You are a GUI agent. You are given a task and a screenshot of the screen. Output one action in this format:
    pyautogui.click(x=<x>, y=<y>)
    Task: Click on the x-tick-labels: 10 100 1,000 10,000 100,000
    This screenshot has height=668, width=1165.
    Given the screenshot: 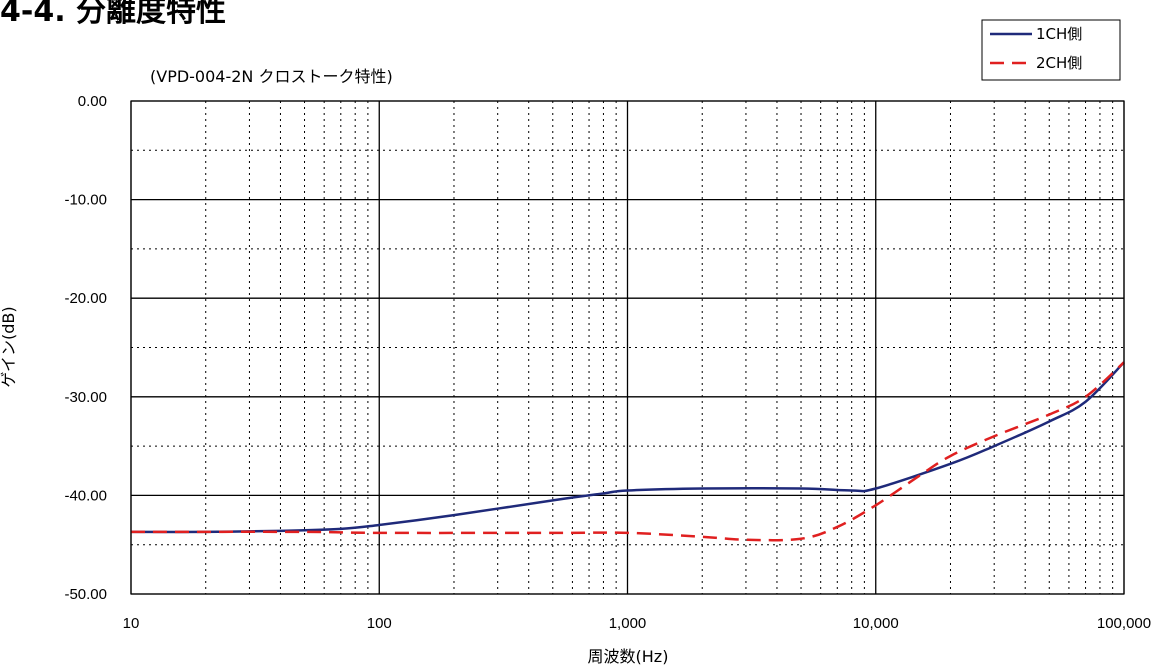 What is the action you would take?
    pyautogui.click(x=637, y=623)
    